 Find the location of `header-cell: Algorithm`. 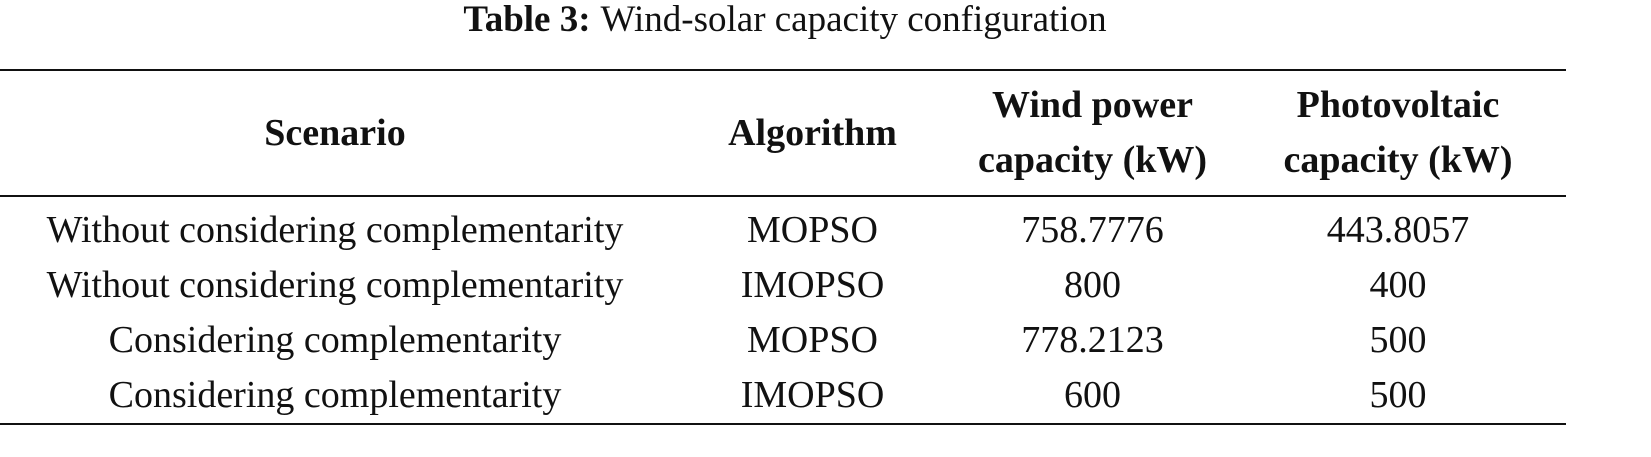

header-cell: Algorithm is located at coordinates (812, 133).